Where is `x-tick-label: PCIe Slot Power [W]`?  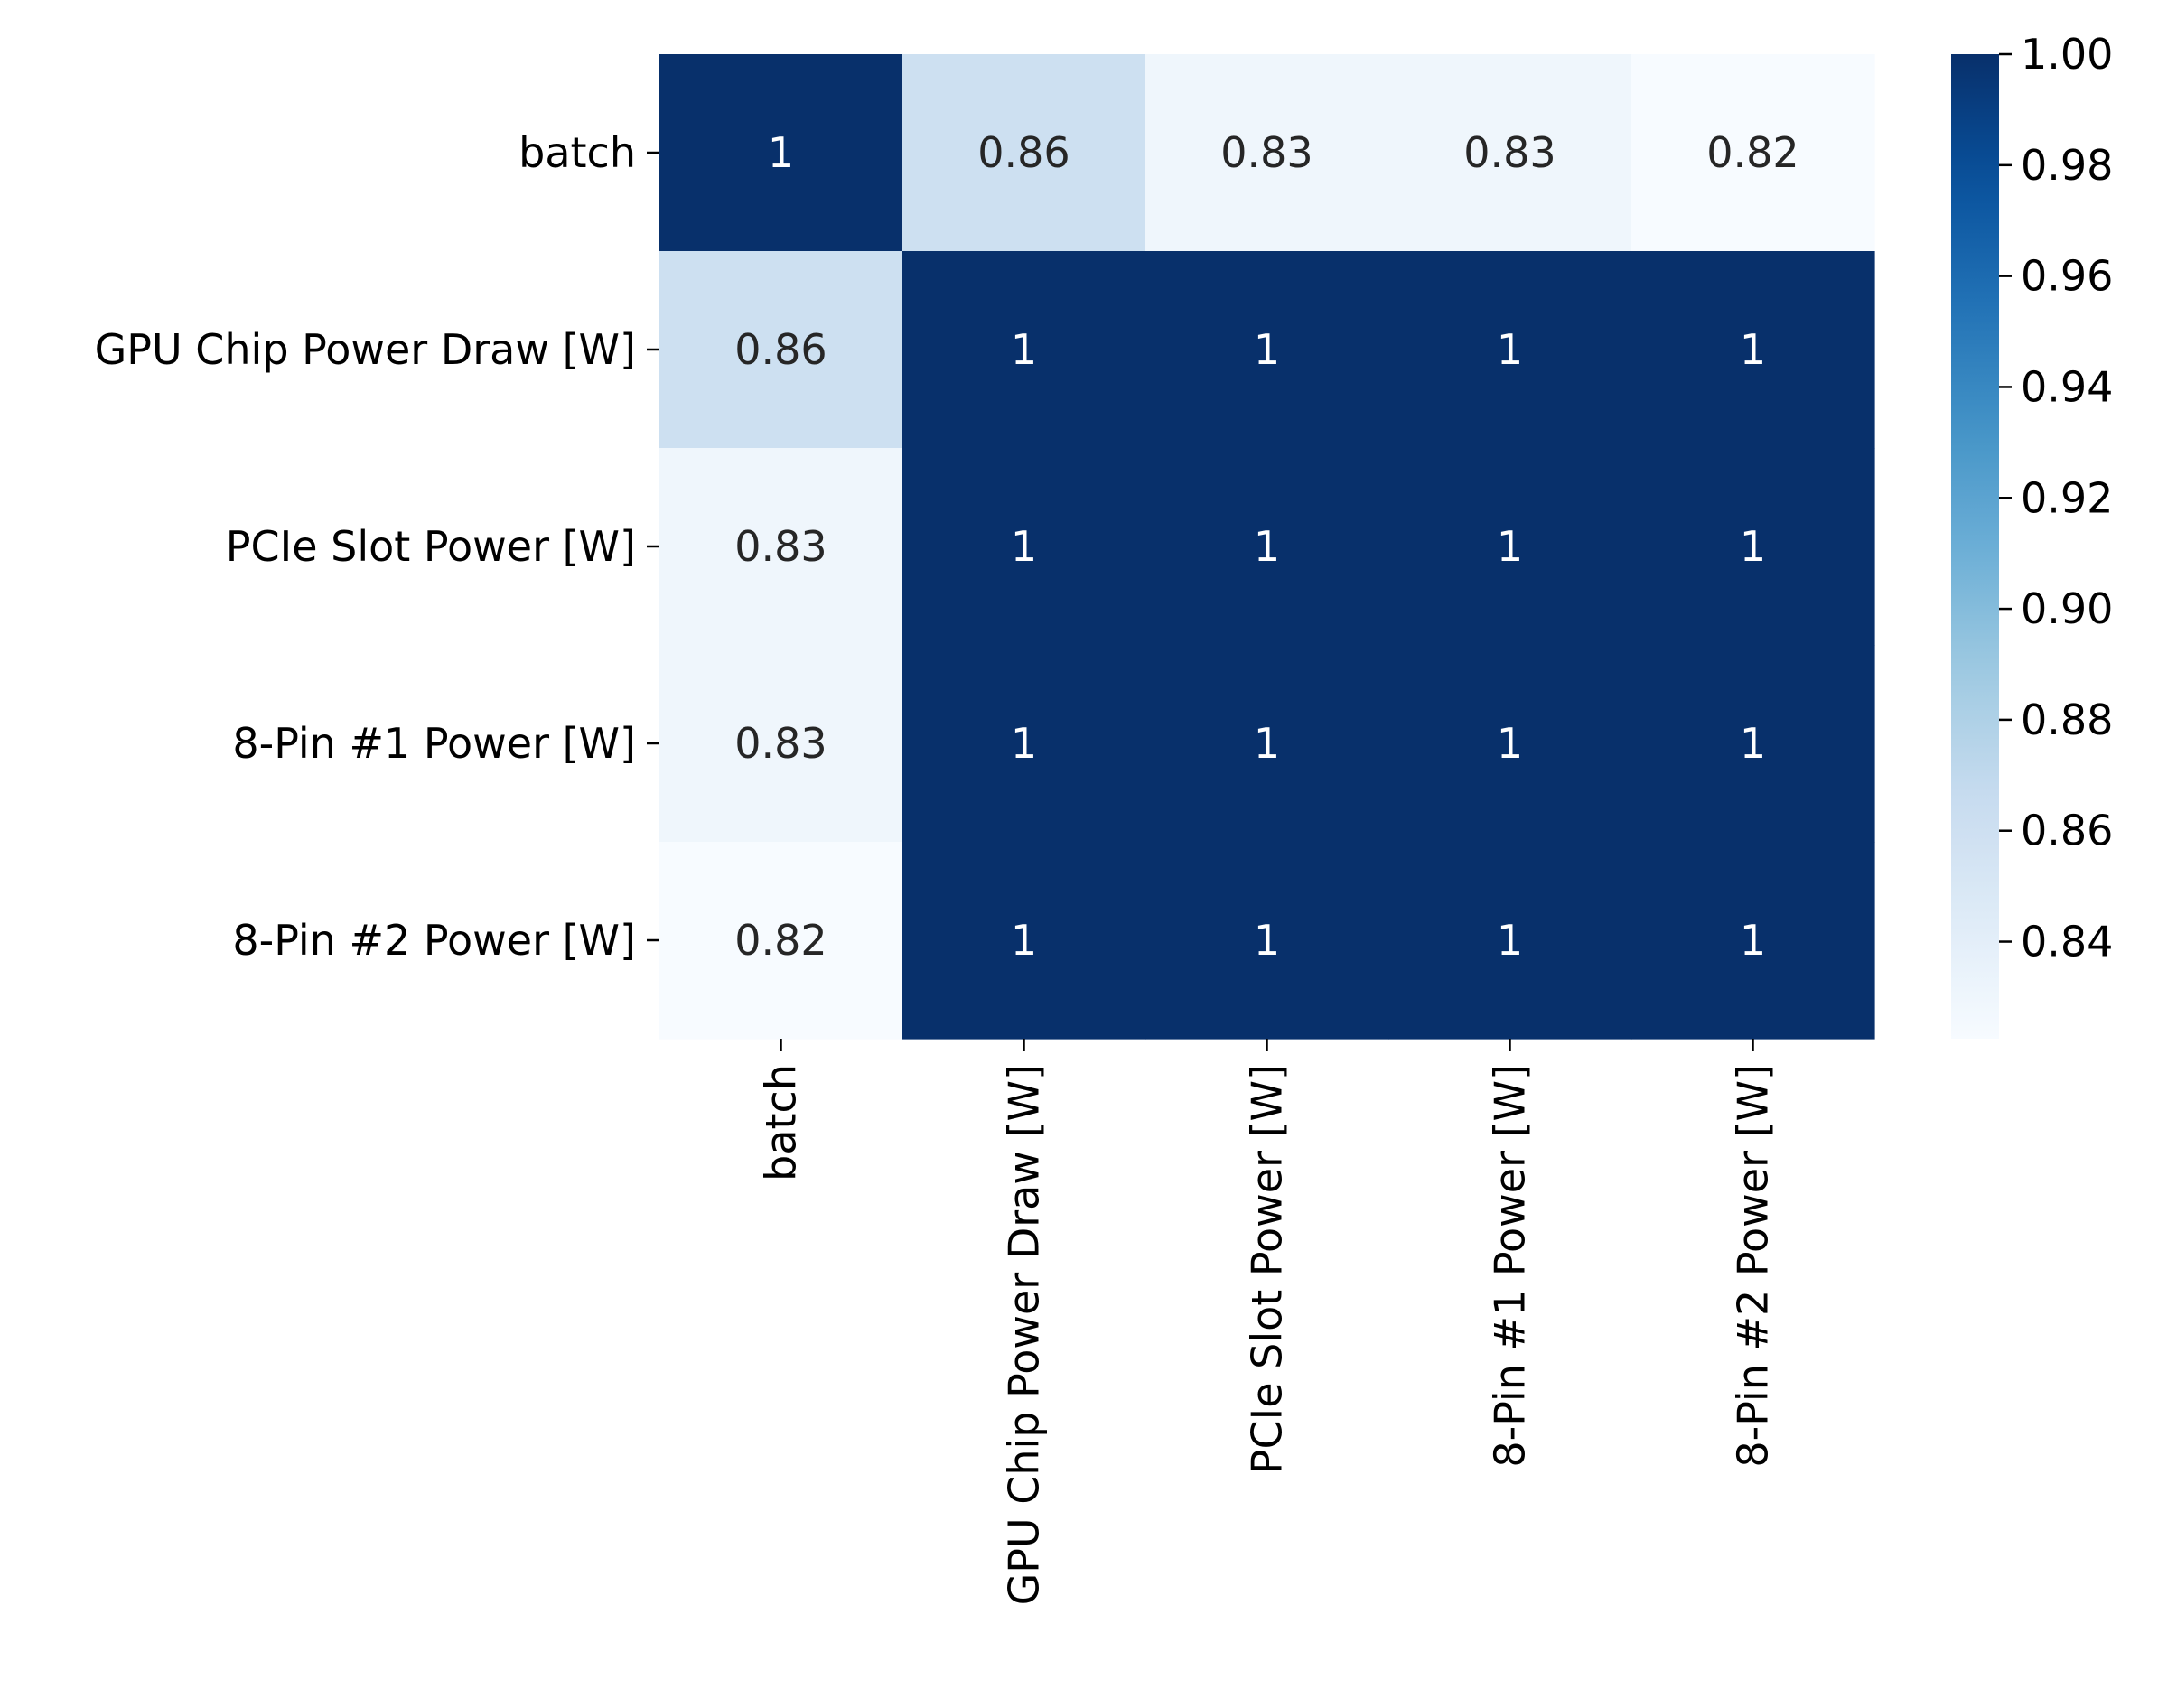 x-tick-label: PCIe Slot Power [W] is located at coordinates (1268, 1269).